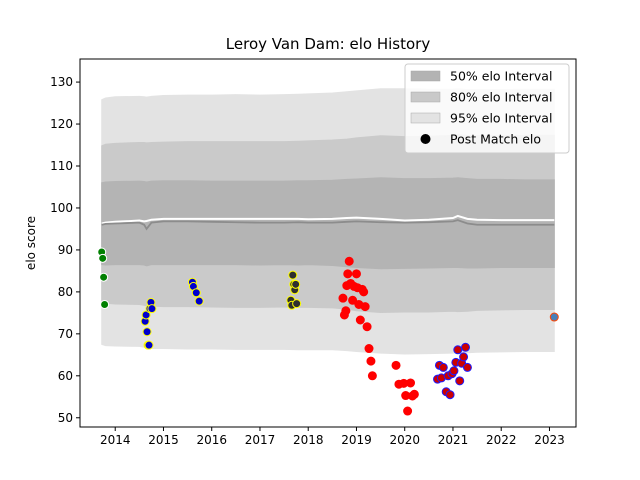 The image size is (640, 480). I want to click on x-tick-label: 2016, so click(211, 440).